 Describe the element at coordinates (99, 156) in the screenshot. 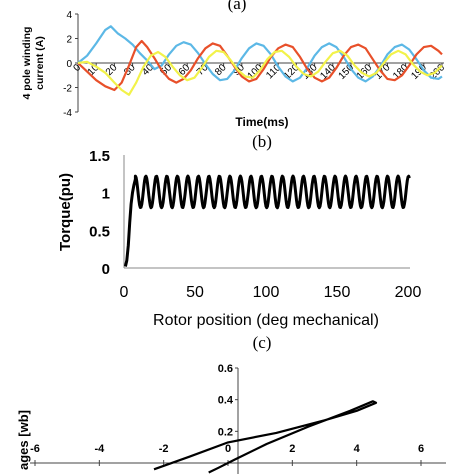

I see `chart-b-ytick-label: 1.5` at that location.